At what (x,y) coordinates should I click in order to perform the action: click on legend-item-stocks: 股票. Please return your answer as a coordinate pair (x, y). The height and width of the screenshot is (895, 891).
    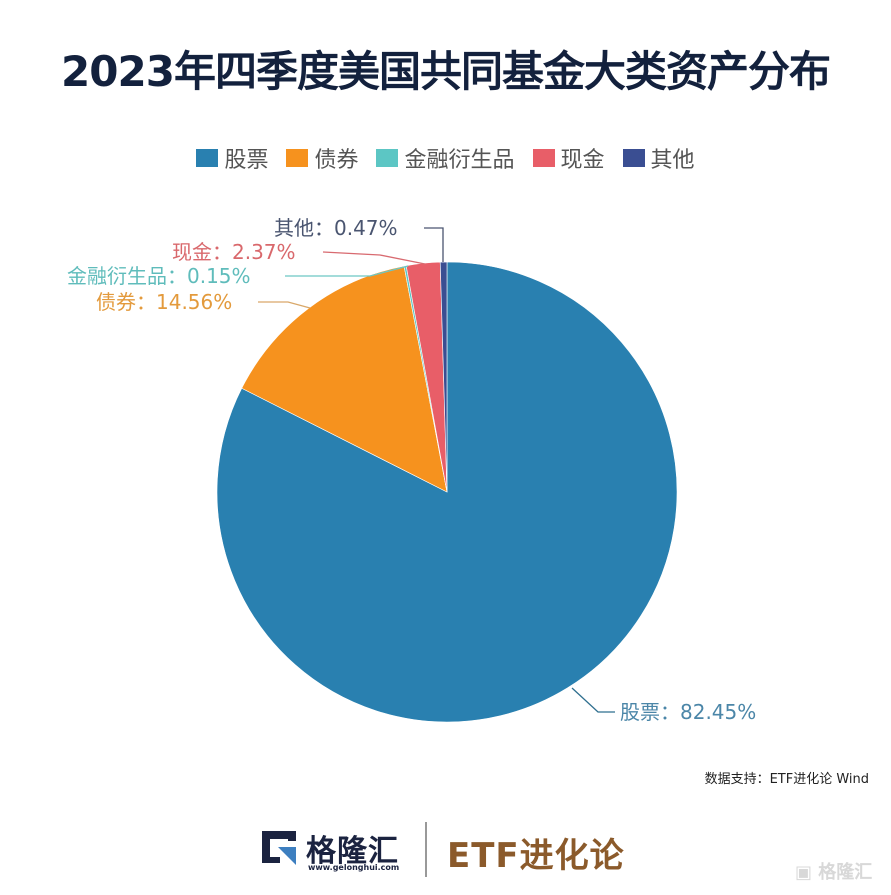
    Looking at the image, I should click on (232, 158).